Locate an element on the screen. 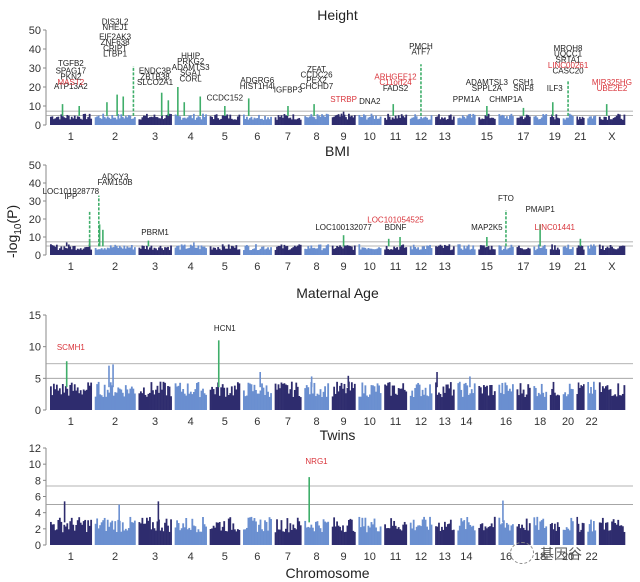 Image resolution: width=640 pixels, height=582 pixels. gene-label: ZBTB38 is located at coordinates (155, 76).